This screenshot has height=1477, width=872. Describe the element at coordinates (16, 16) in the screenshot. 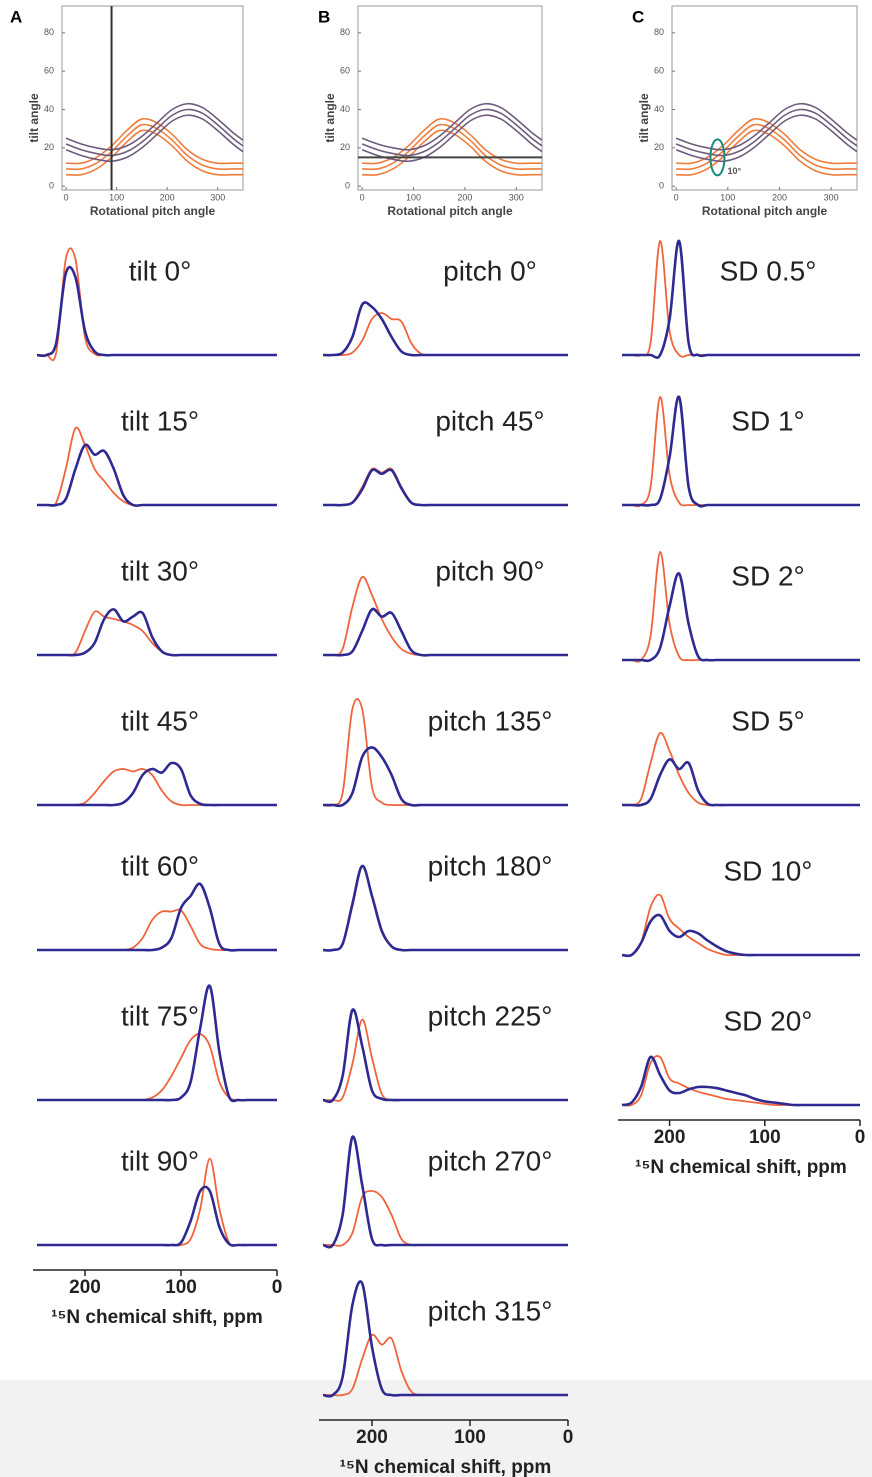

I see `panel-label: A` at that location.